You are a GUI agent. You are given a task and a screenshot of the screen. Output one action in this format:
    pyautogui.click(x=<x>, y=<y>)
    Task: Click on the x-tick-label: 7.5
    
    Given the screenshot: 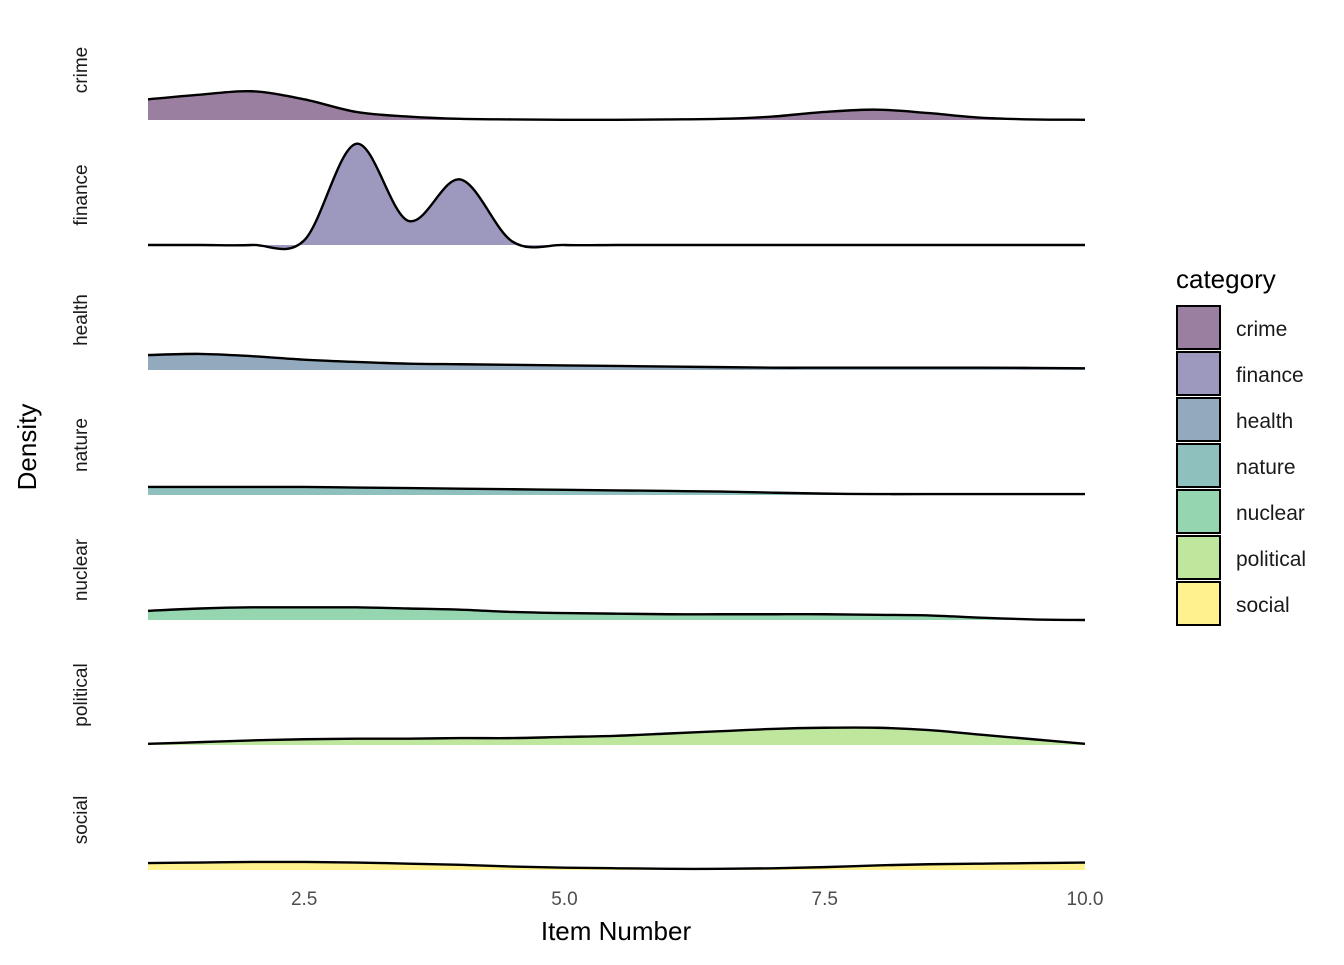 What is the action you would take?
    pyautogui.click(x=825, y=899)
    